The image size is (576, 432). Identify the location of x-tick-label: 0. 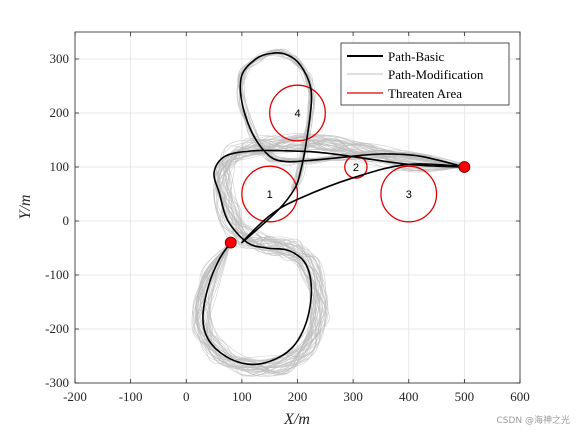
(186, 396).